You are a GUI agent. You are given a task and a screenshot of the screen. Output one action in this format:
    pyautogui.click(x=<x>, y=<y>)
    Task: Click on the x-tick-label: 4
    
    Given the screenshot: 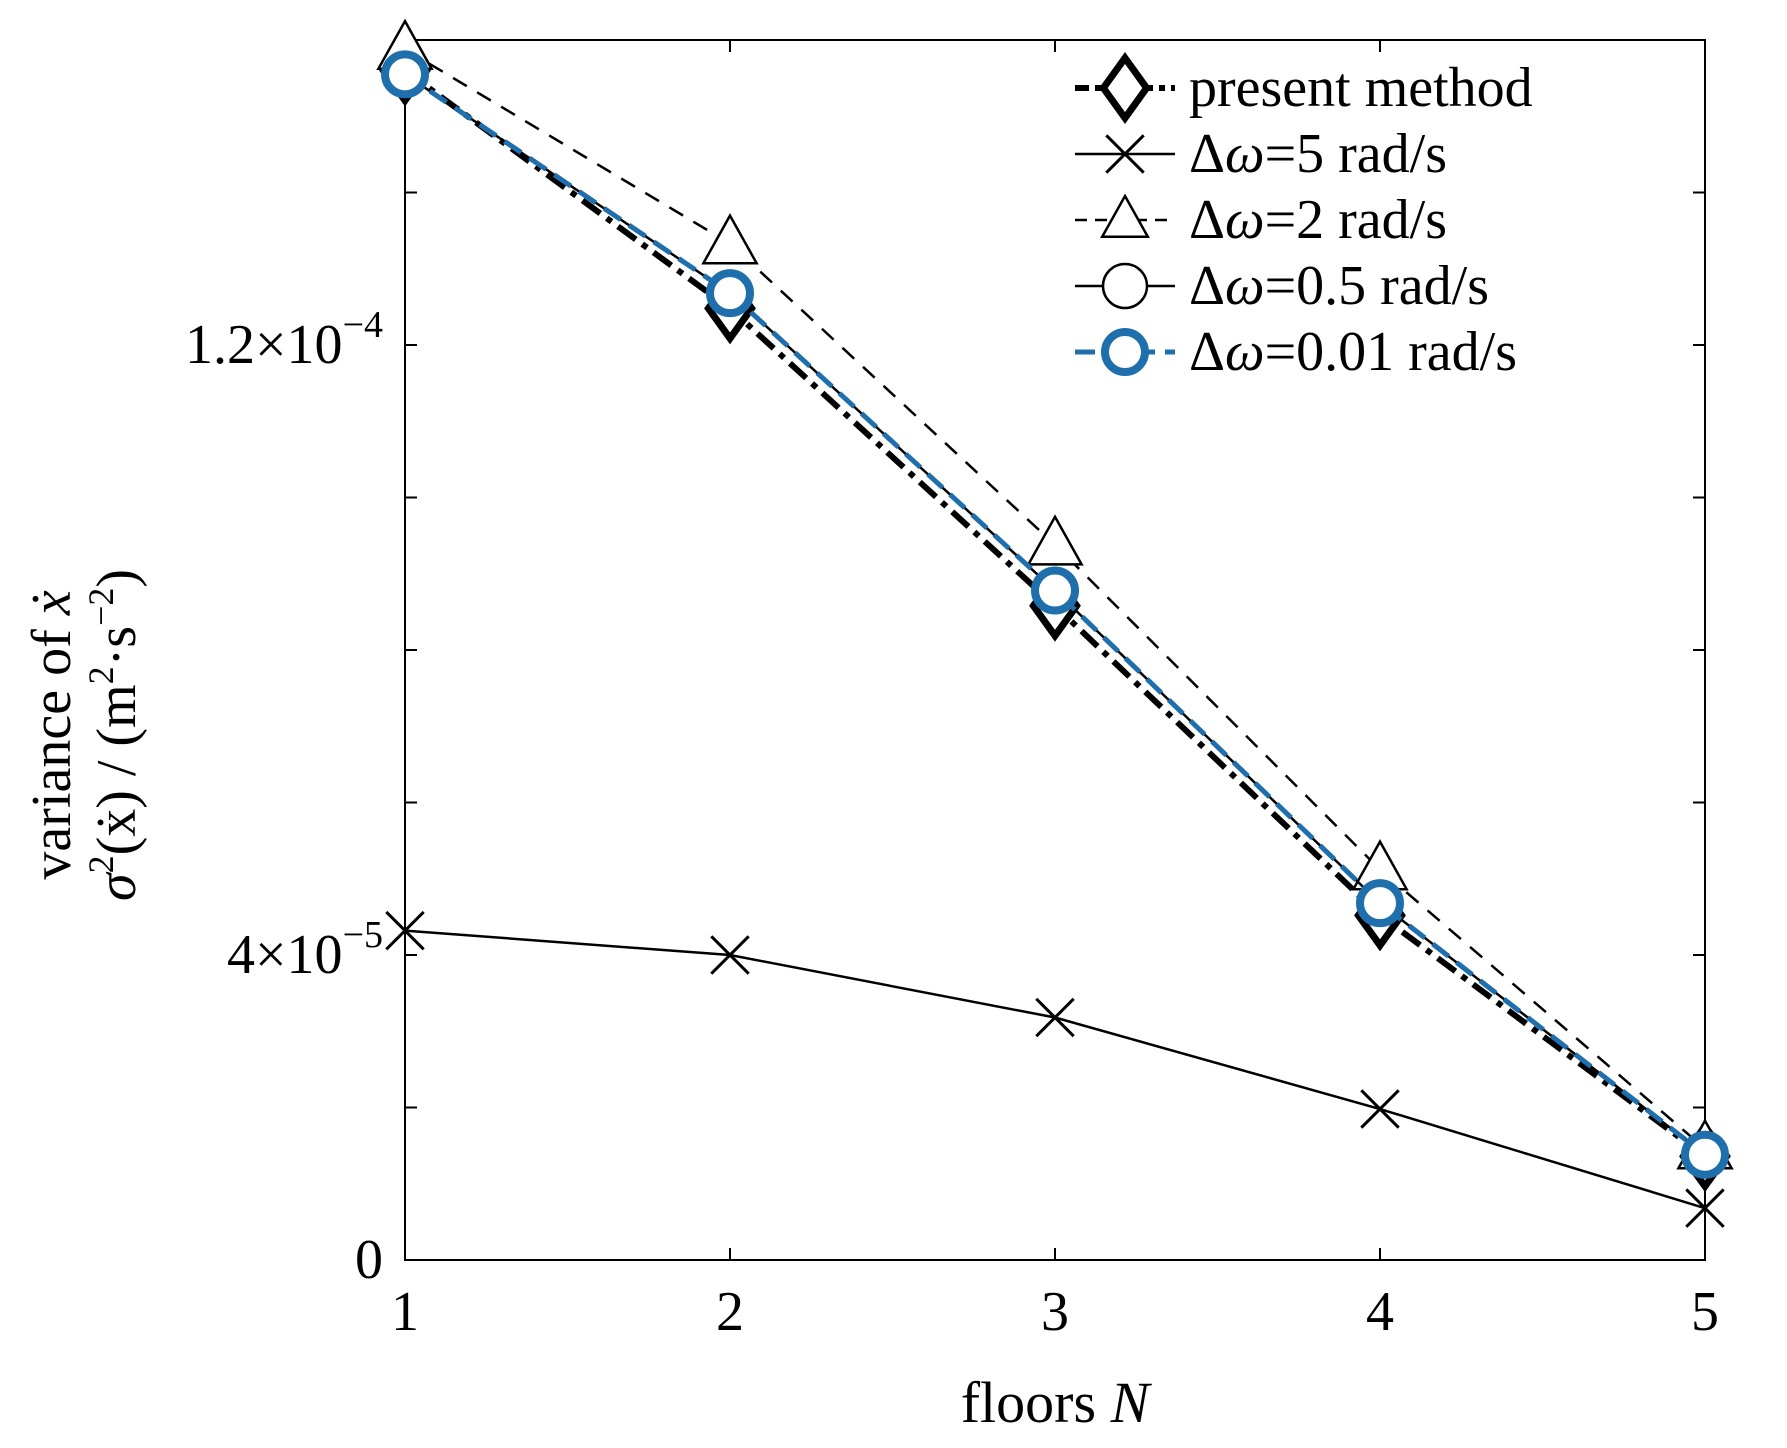 What is the action you would take?
    pyautogui.click(x=1380, y=1312)
    